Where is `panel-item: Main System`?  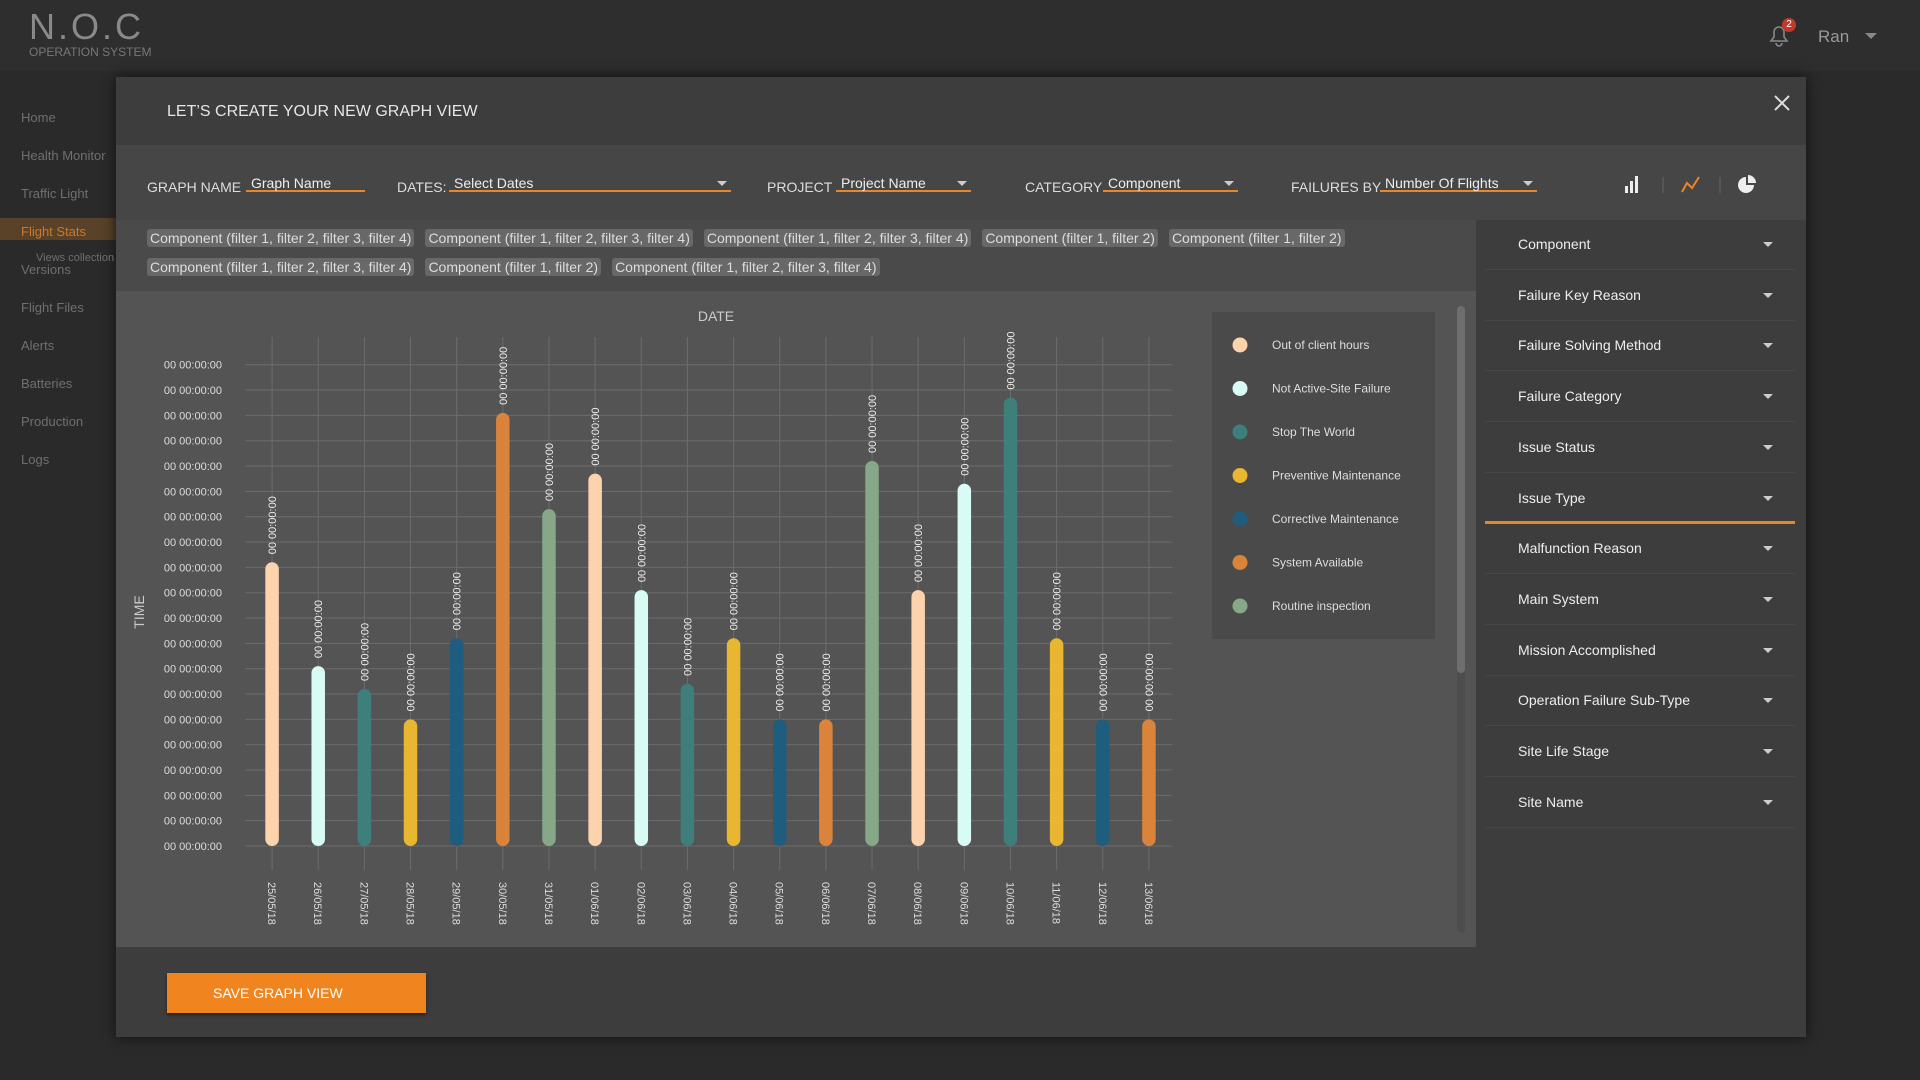 panel-item: Main System is located at coordinates (1640, 600).